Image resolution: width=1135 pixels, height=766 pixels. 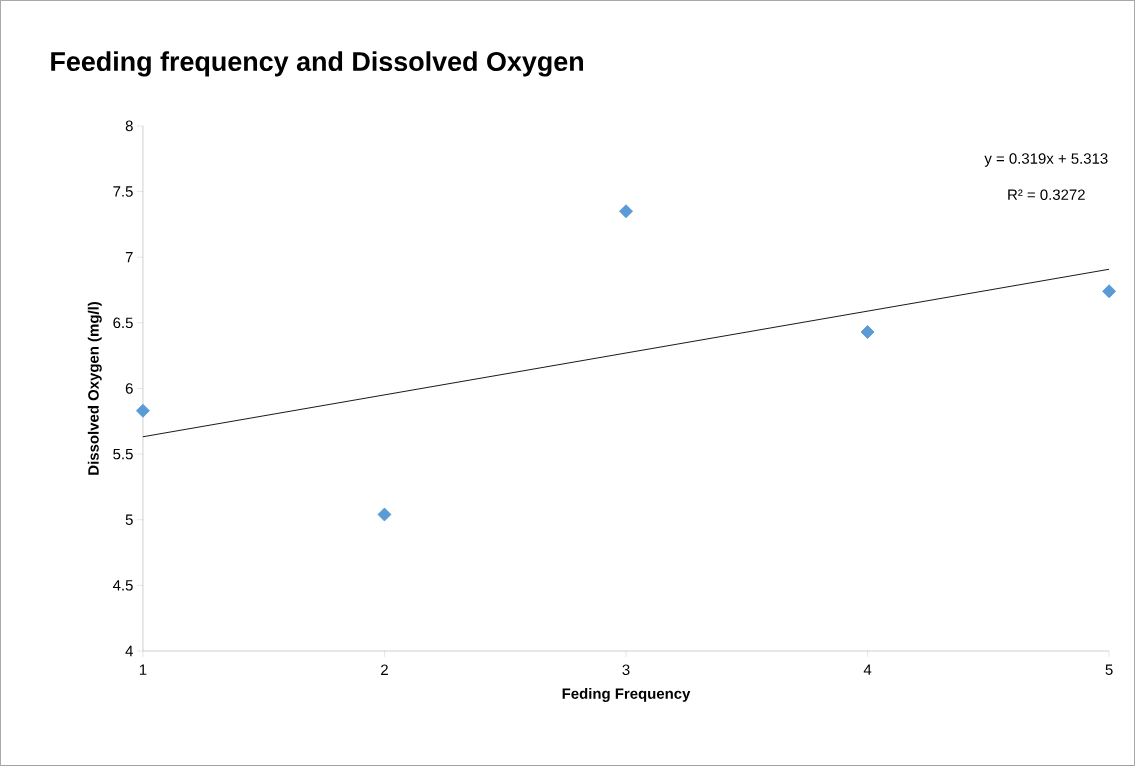 What do you see at coordinates (626, 670) in the screenshot?
I see `x-tick-label: 3` at bounding box center [626, 670].